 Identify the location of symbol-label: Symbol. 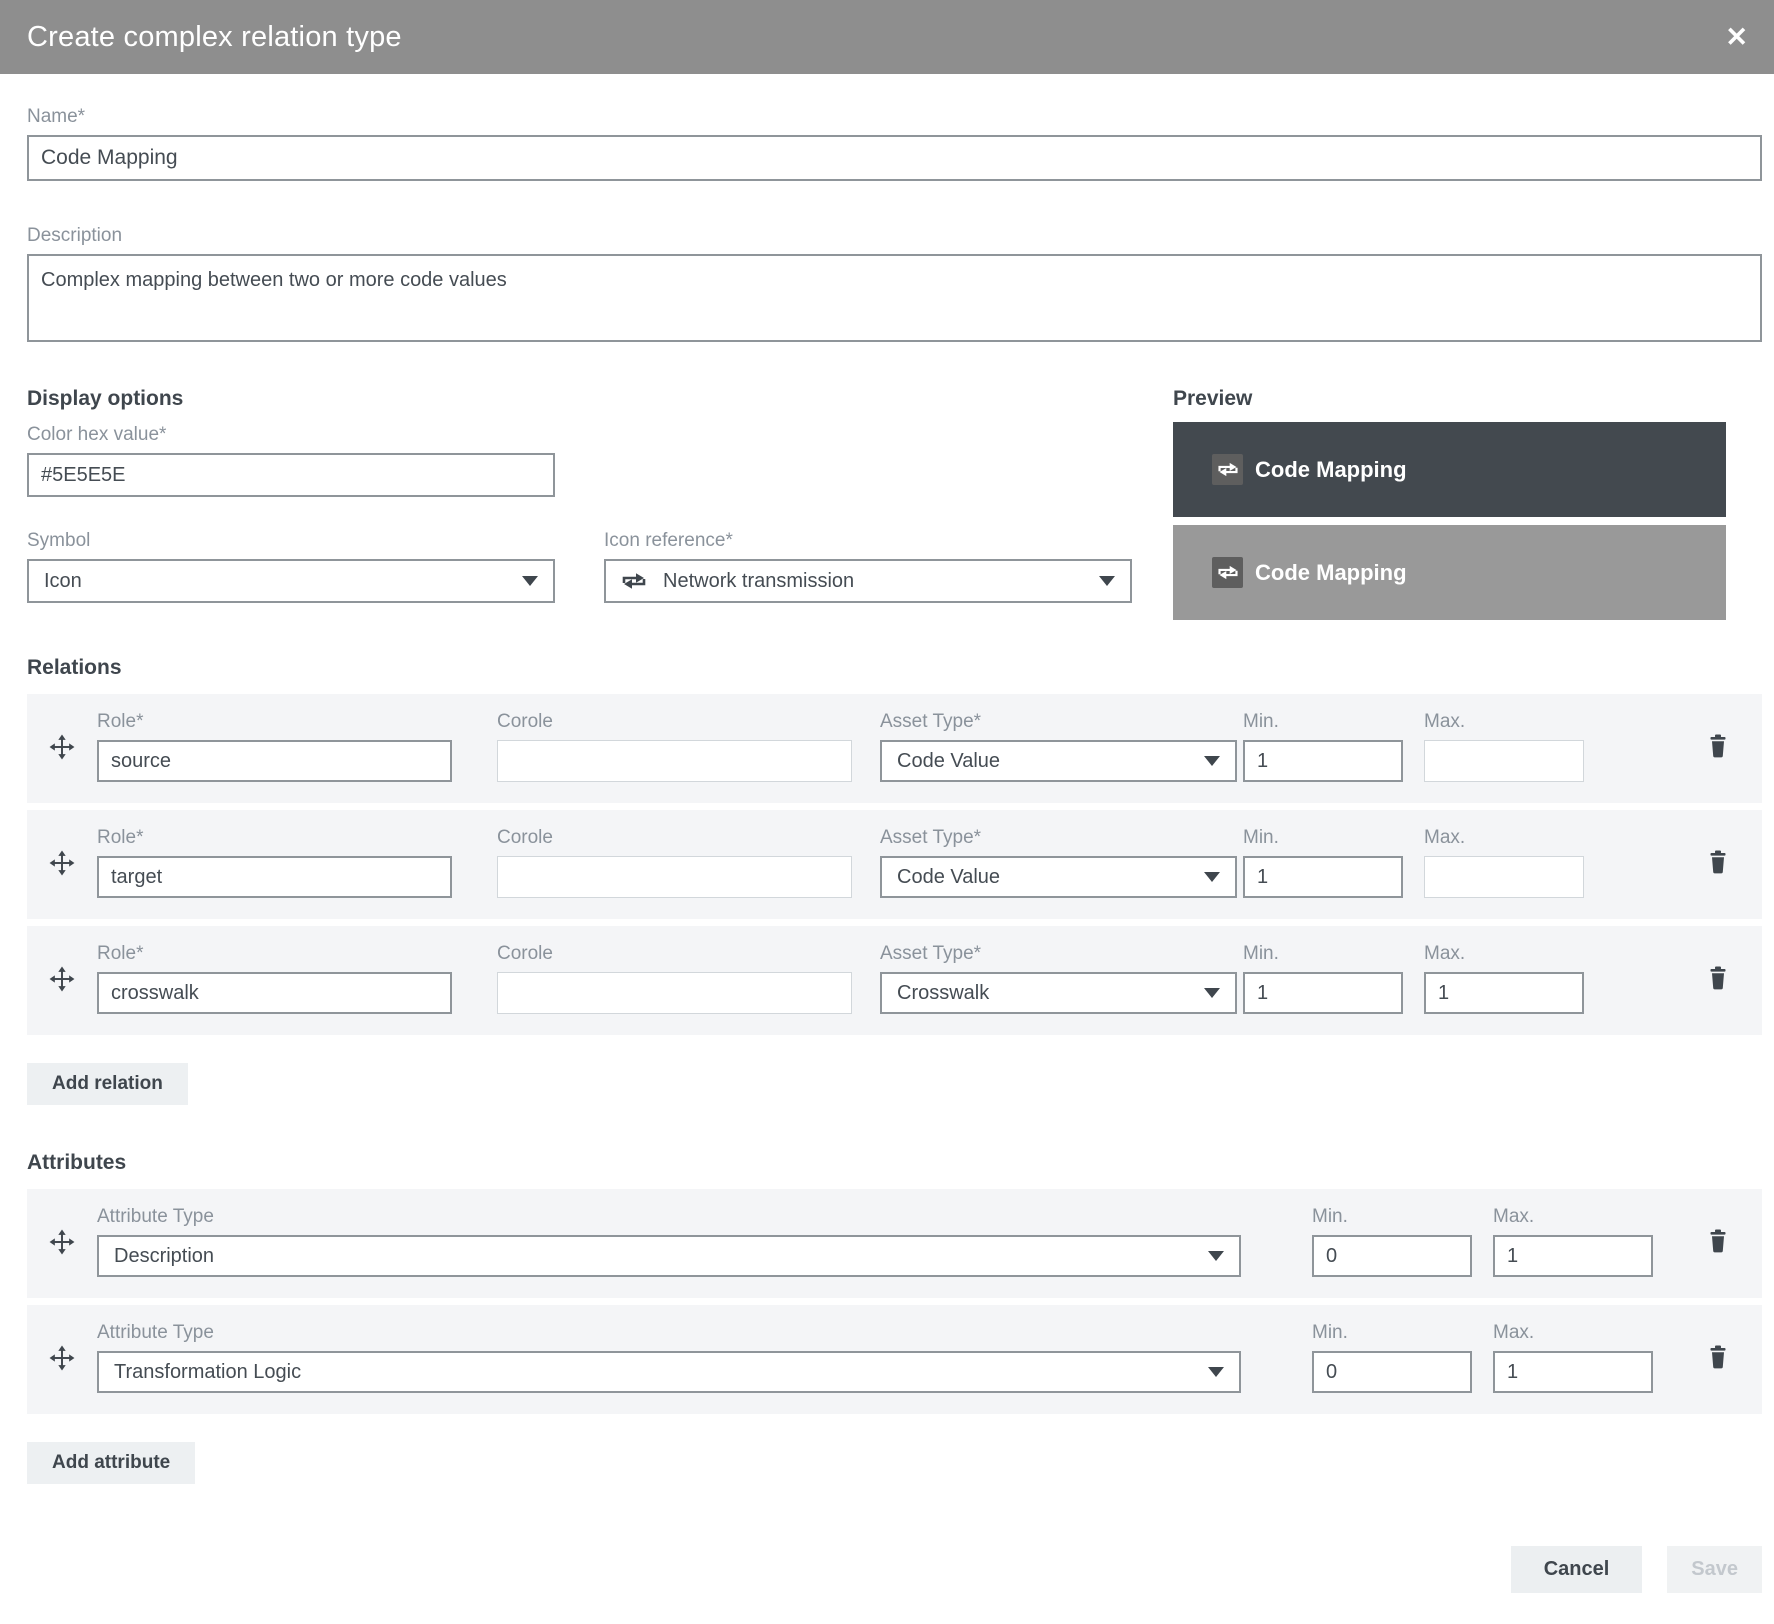
(59, 540).